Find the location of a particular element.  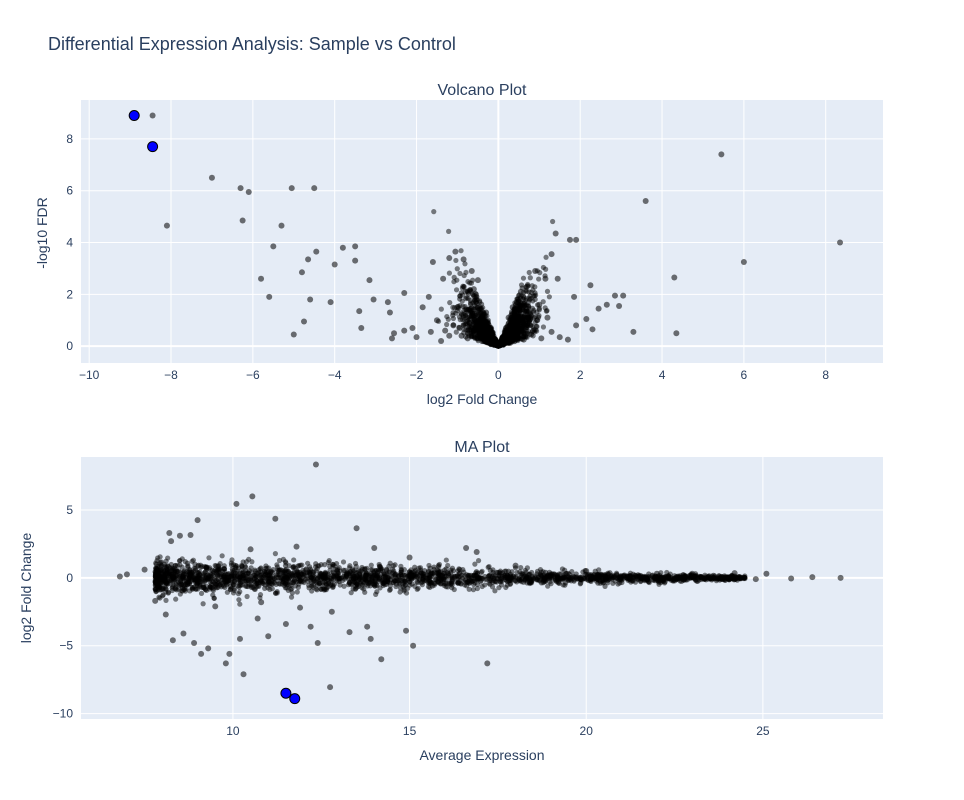

volcano-highlight-point is located at coordinates (134, 116).